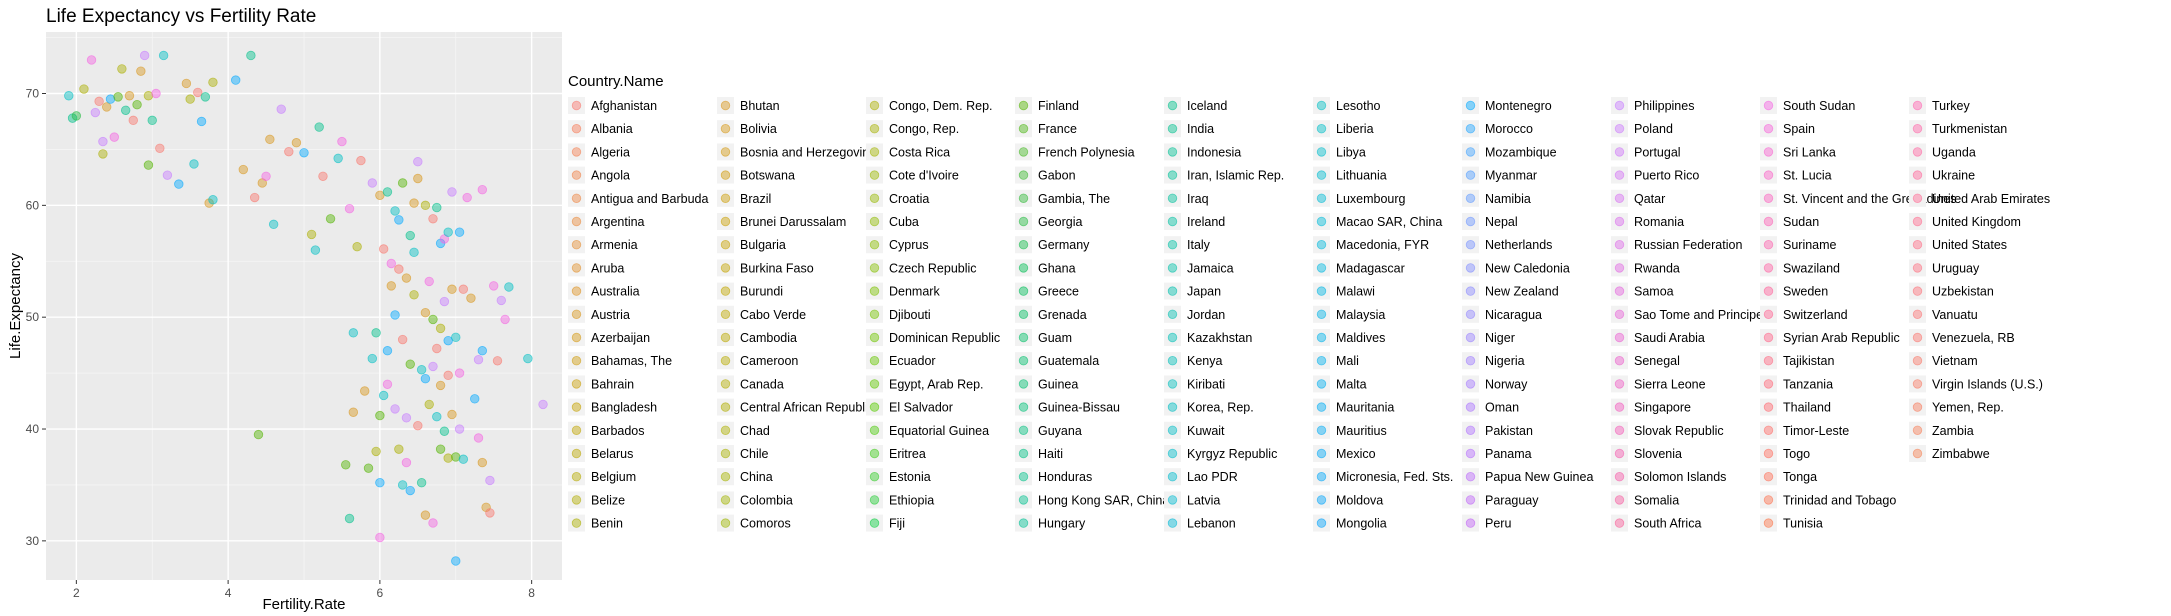 The width and height of the screenshot is (2171, 616). Describe the element at coordinates (1086, 152) in the screenshot. I see `legend-label: French Polynesia` at that location.